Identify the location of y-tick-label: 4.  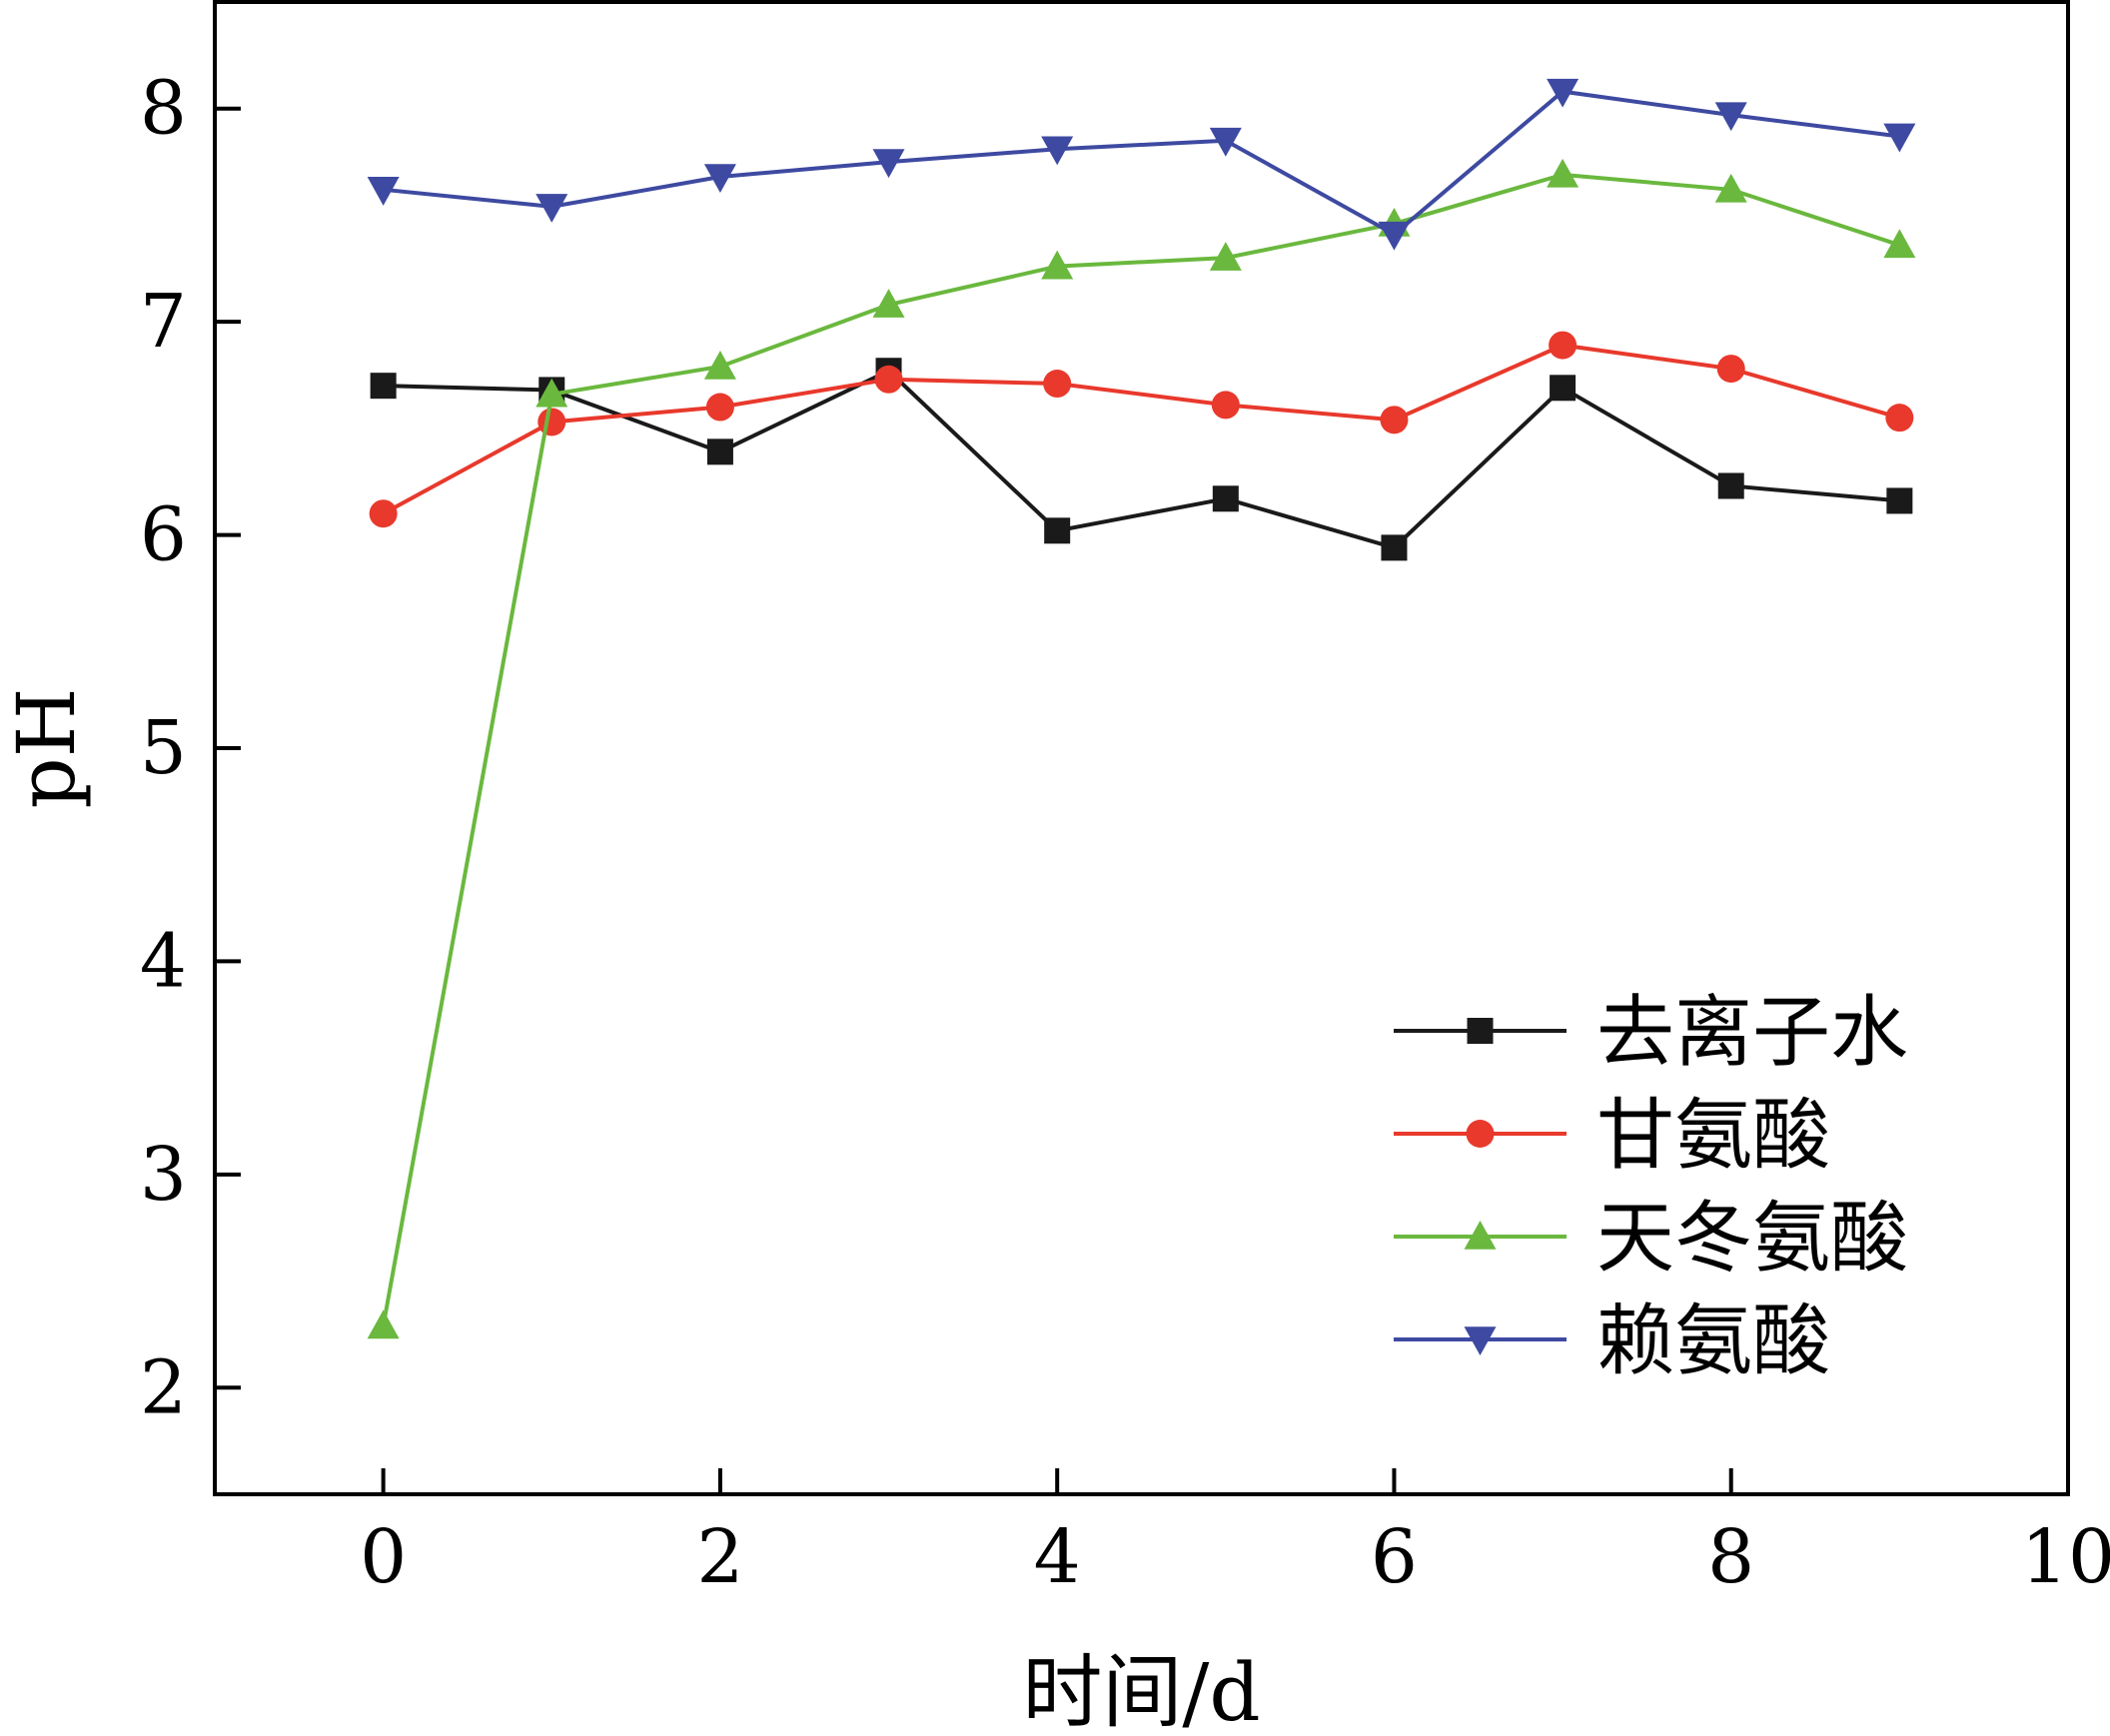
(163, 961).